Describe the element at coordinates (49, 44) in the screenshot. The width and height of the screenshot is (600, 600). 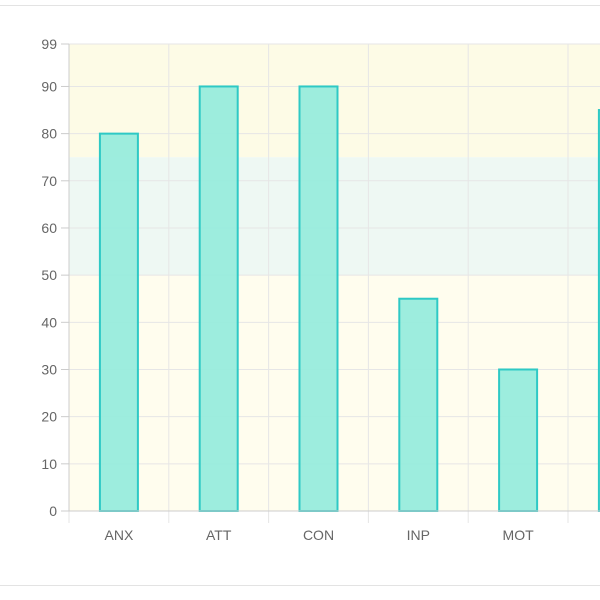
I see `y-tick-label: 99` at that location.